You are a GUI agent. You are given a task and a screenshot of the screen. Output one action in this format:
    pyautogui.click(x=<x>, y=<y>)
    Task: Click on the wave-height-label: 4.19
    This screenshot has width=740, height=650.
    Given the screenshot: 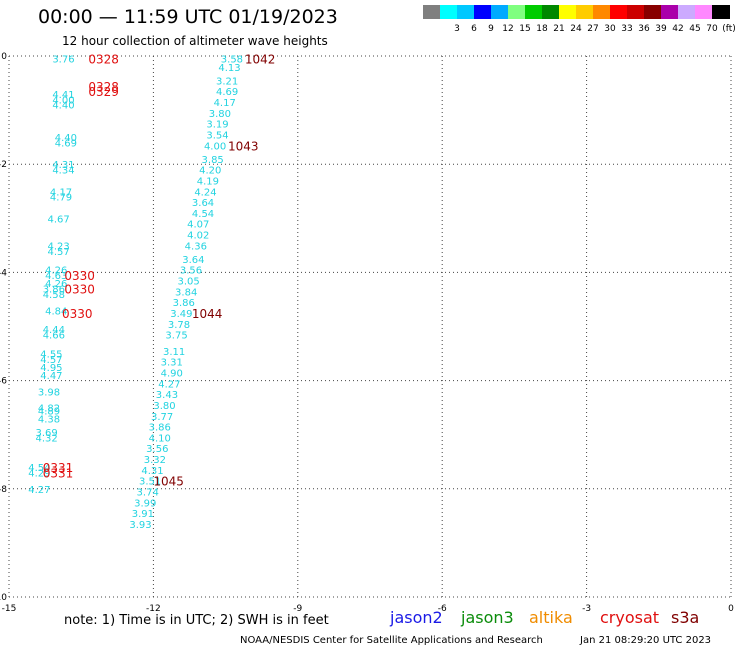 What is the action you would take?
    pyautogui.click(x=208, y=181)
    